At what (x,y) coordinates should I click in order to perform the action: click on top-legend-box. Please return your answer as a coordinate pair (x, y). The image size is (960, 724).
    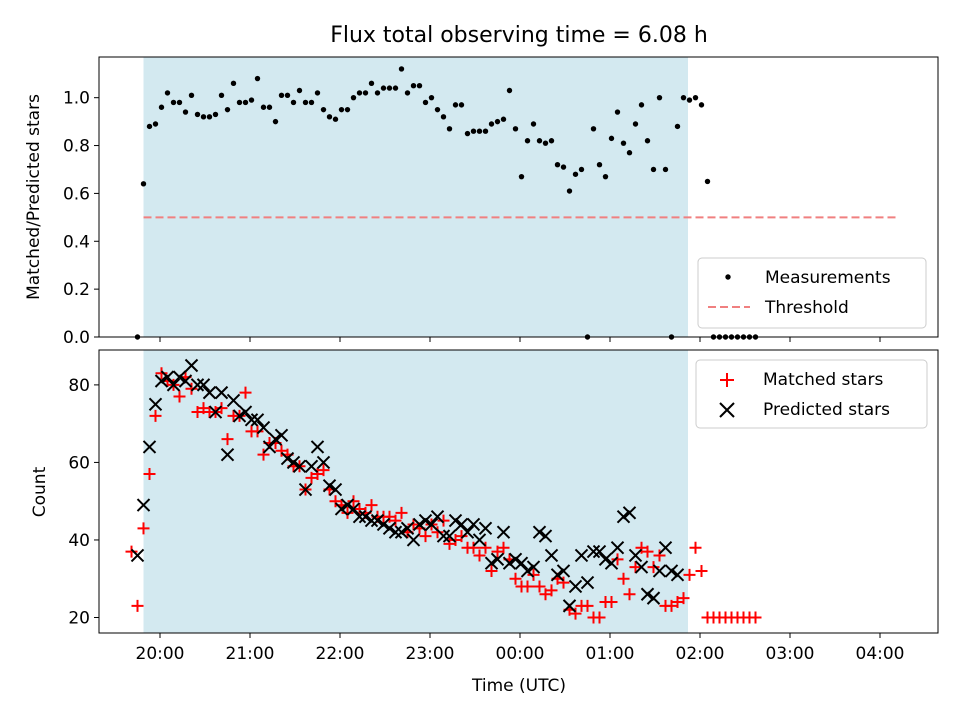
    Looking at the image, I should click on (812, 293).